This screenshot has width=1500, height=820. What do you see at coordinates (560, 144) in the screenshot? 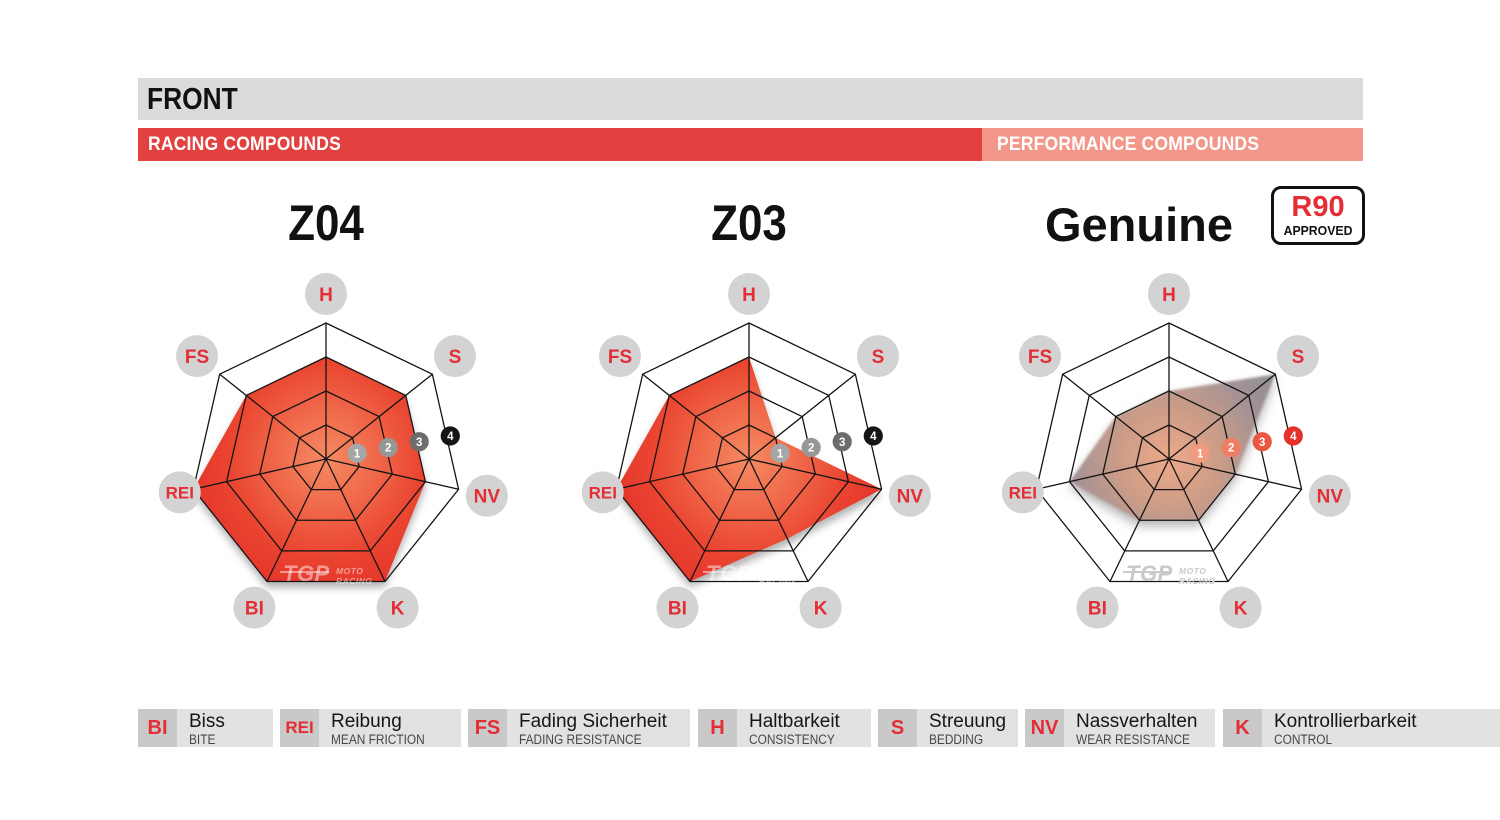
I see `racing-compounds-bar: RACING COMPOUNDS` at bounding box center [560, 144].